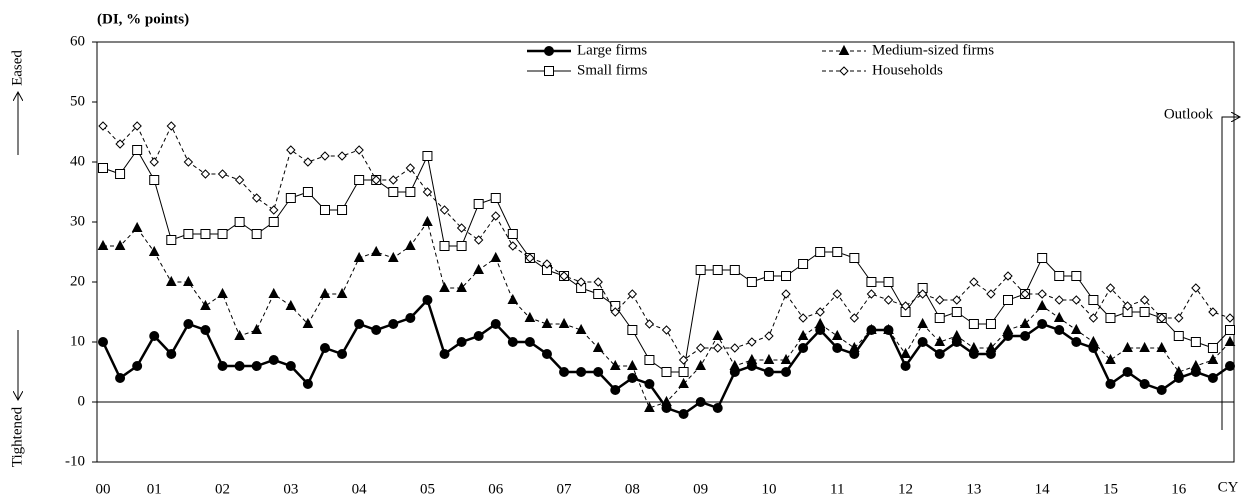 The image size is (1245, 497). I want to click on x-tick-label: 02, so click(222, 489).